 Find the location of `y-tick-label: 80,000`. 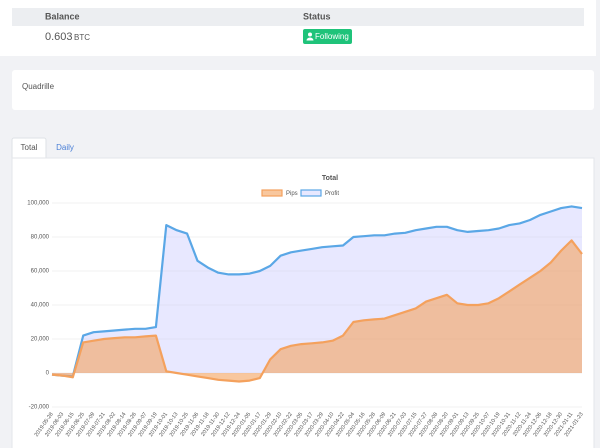

y-tick-label: 80,000 is located at coordinates (40, 238).